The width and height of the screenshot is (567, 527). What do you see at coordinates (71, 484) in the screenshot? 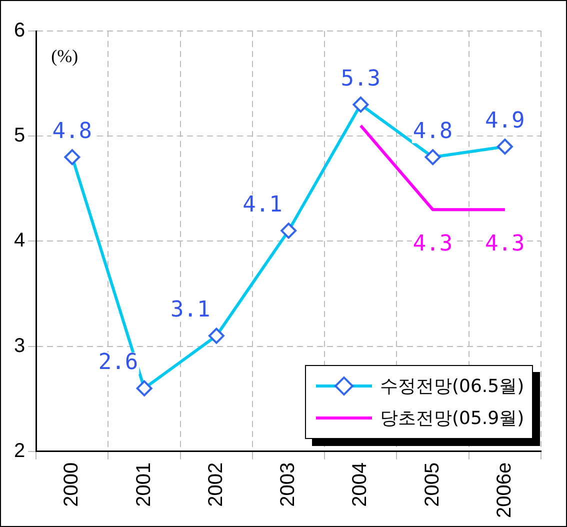
I see `x-tick-label: 2000` at bounding box center [71, 484].